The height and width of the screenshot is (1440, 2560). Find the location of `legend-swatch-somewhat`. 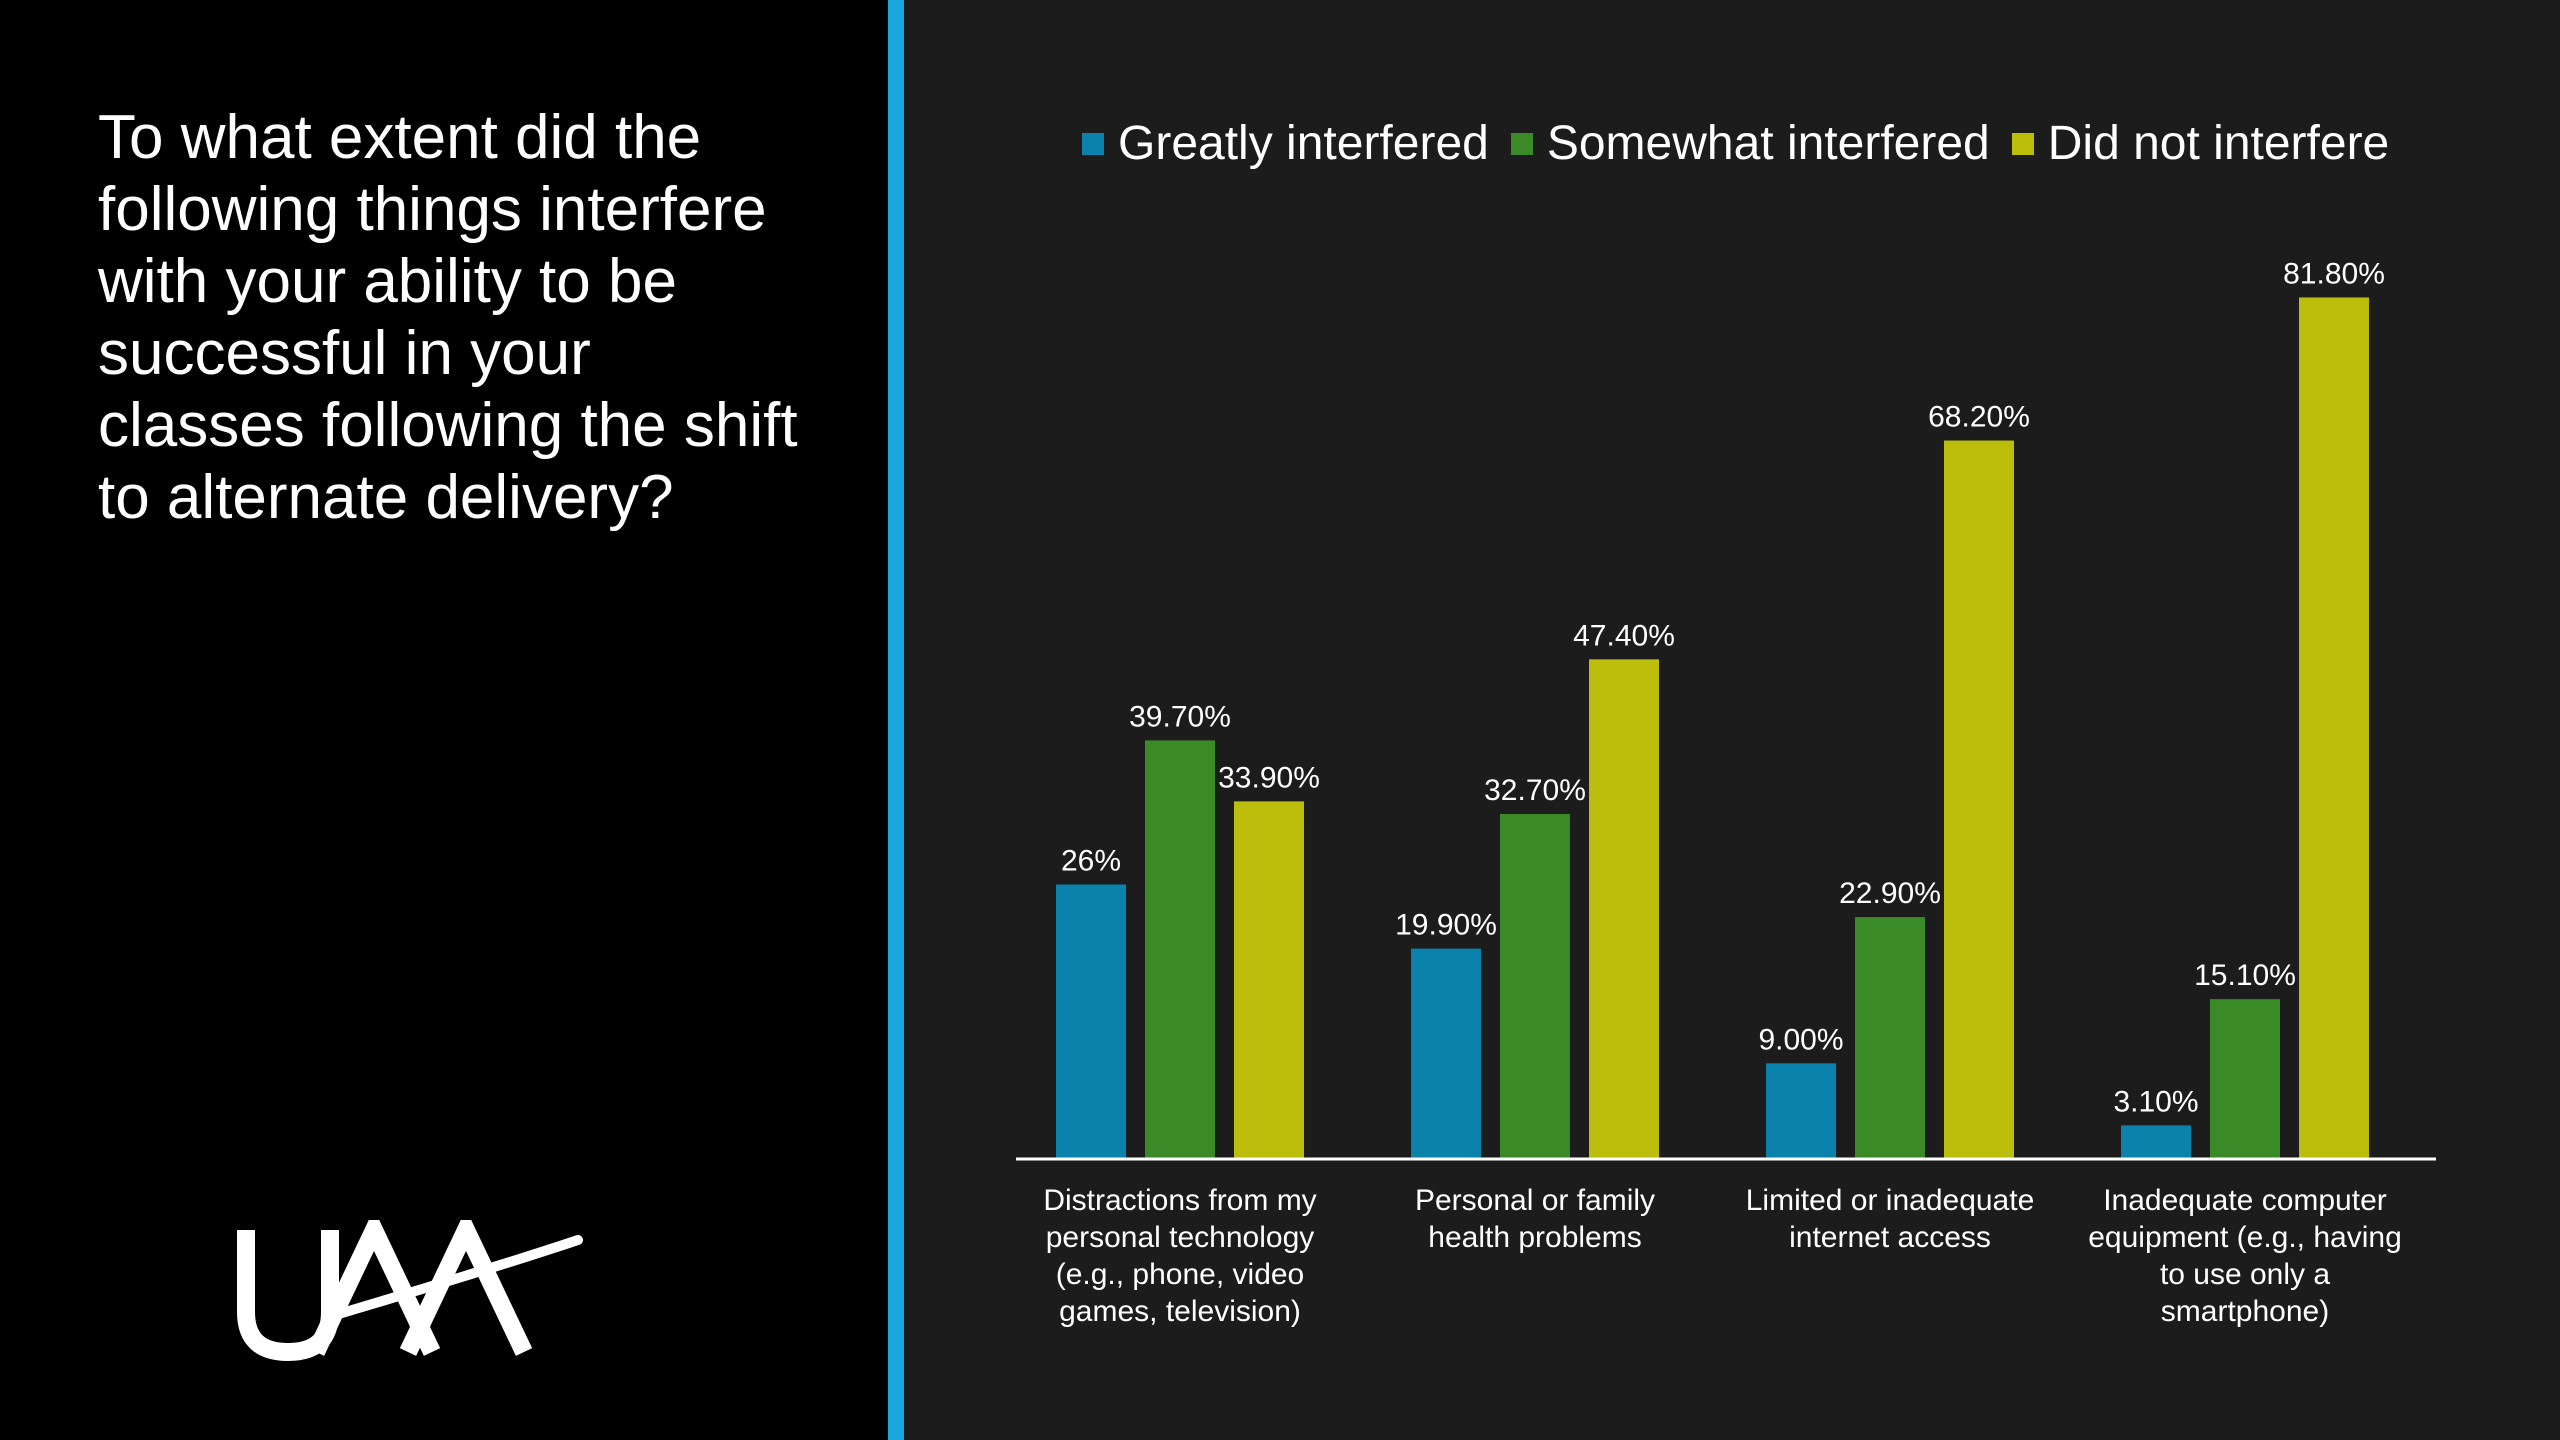

legend-swatch-somewhat is located at coordinates (1521, 143).